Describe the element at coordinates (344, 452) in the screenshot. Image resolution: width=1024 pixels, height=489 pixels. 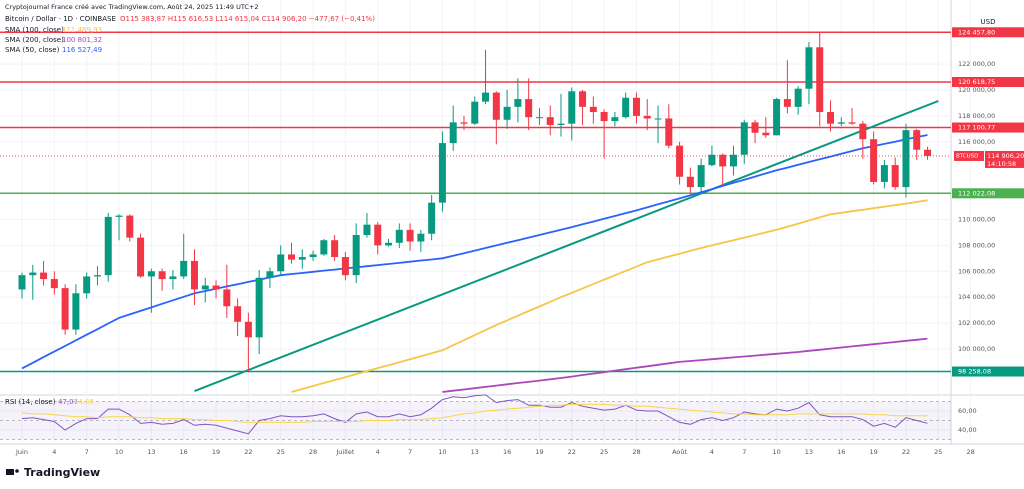
I see `x-tick-label: Juillet` at that location.